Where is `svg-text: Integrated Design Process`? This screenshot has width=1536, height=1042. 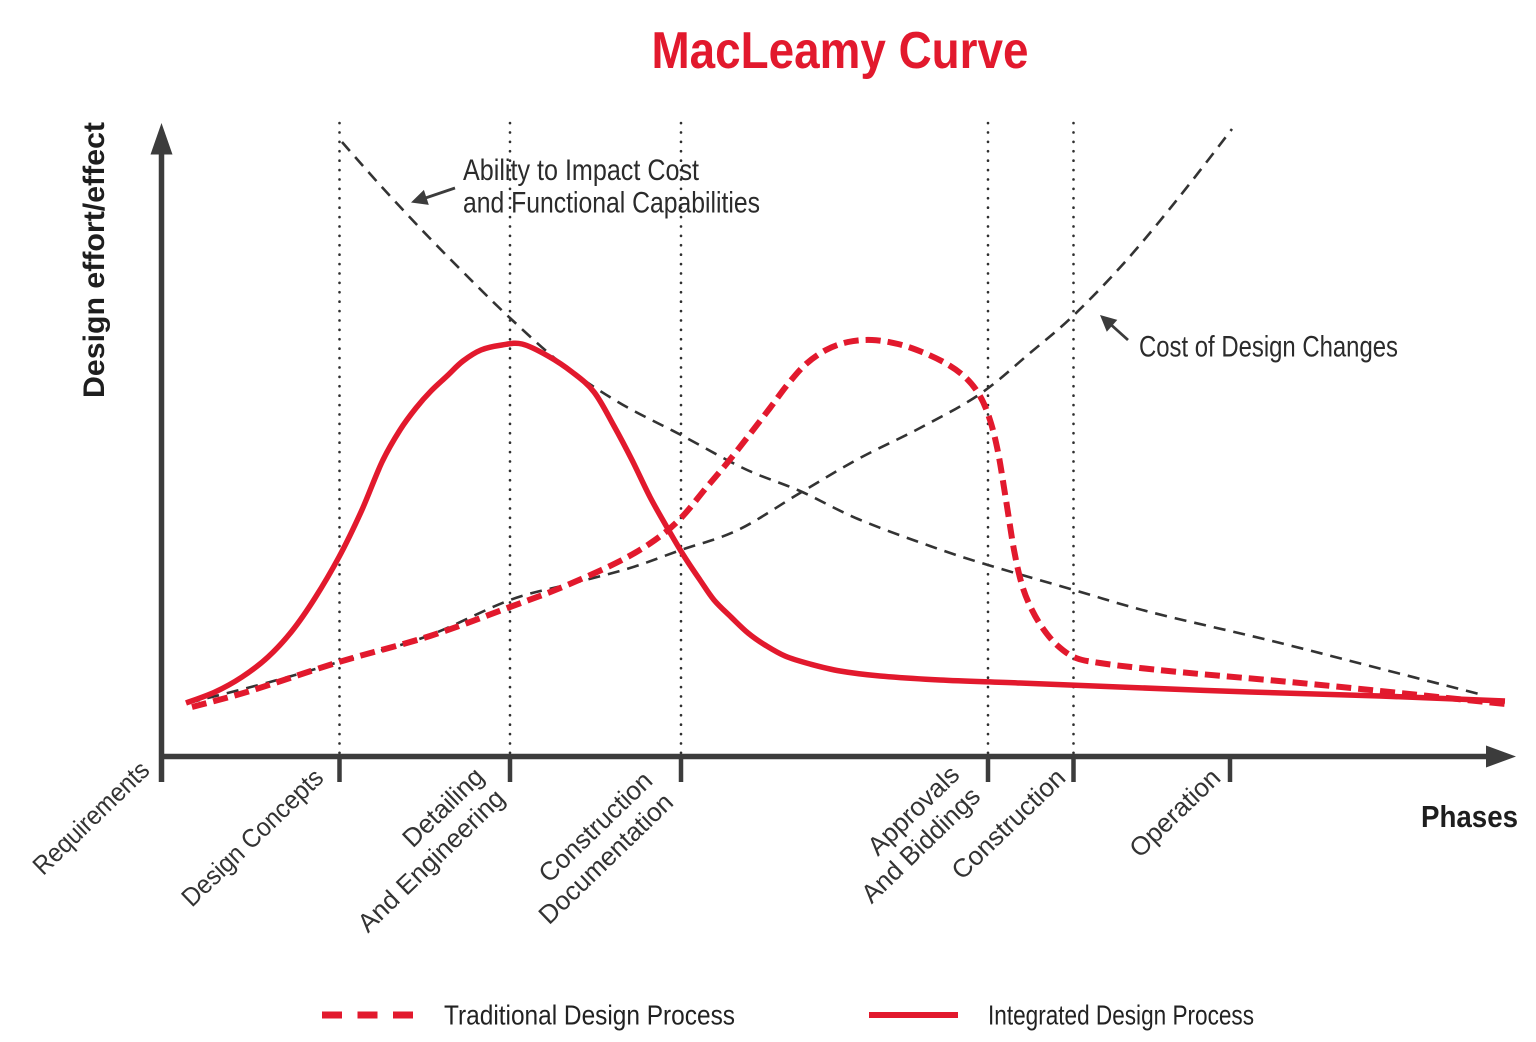
svg-text: Integrated Design Process is located at coordinates (1121, 1015).